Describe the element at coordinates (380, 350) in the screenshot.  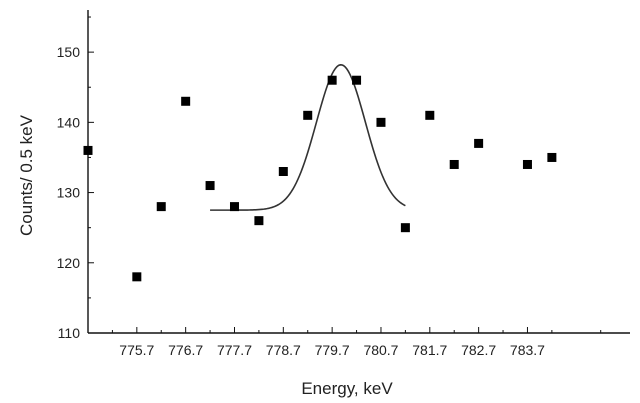
I see `x-tick-label: 780.7` at that location.